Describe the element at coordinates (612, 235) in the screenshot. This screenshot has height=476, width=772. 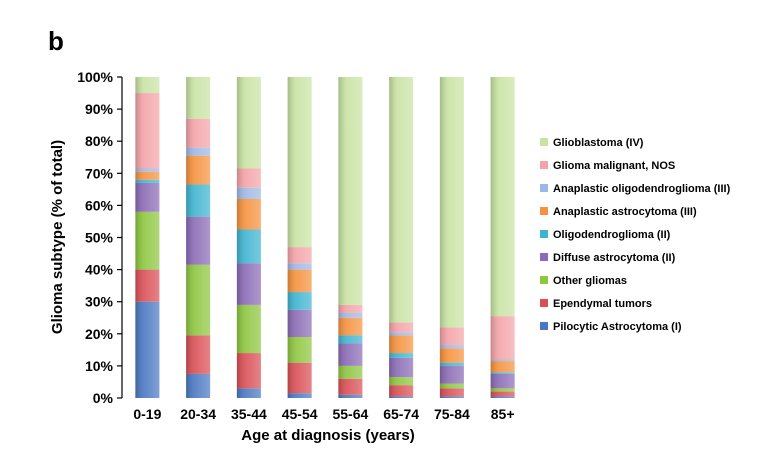
I see `legend-label: Oligodendroglioma (II)` at that location.